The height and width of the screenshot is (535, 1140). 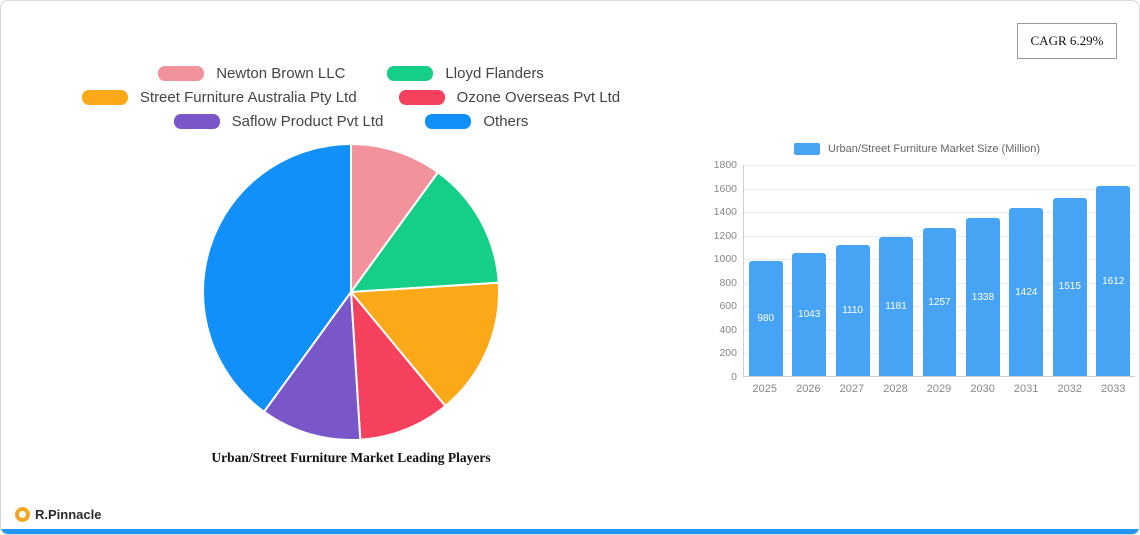 I want to click on bar: 1110, so click(x=852, y=310).